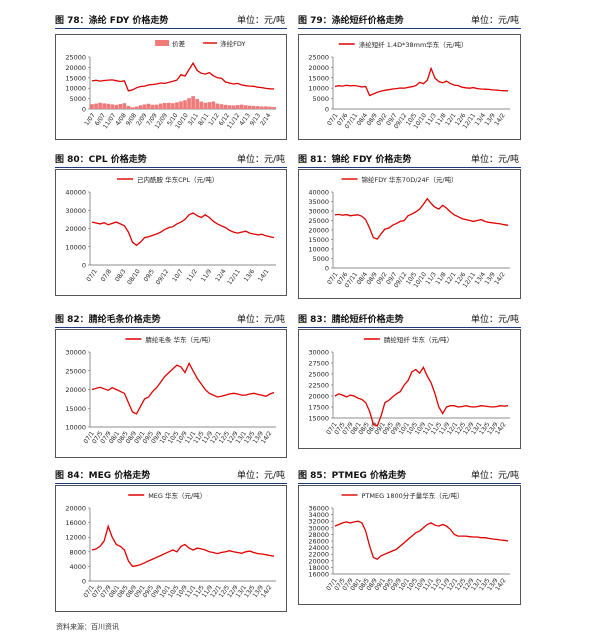 The height and width of the screenshot is (643, 595). Describe the element at coordinates (221, 275) in the screenshot. I see `x-tick-label: 12/4` at that location.